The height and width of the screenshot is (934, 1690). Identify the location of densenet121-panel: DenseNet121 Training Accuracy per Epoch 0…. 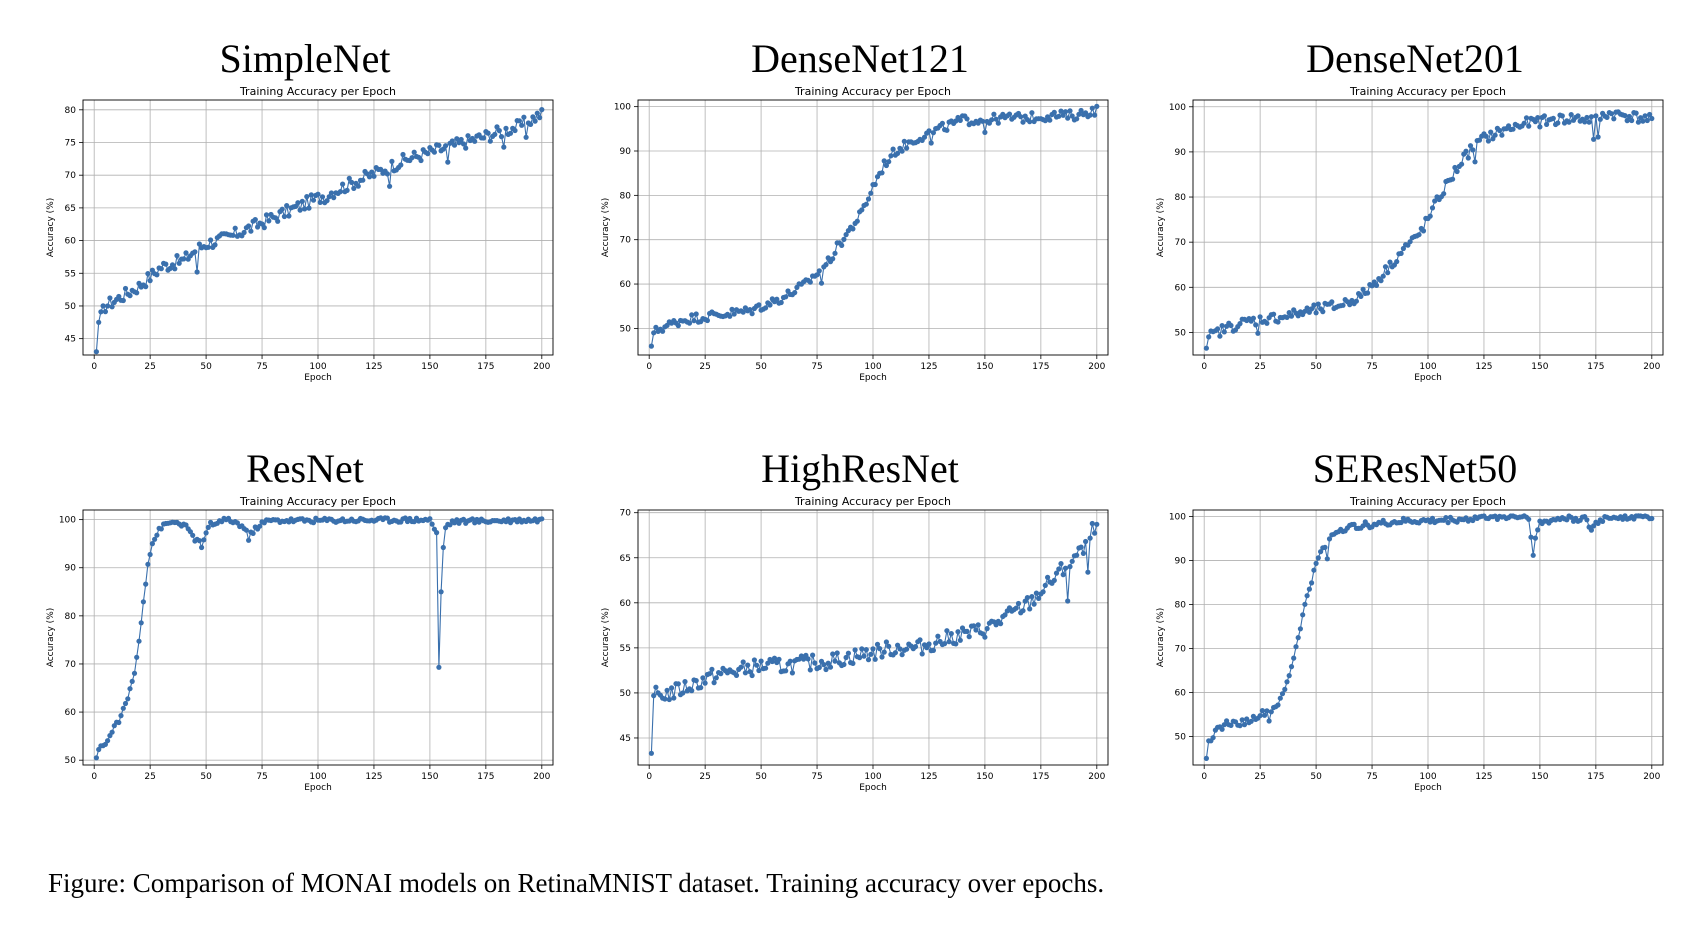
(860, 236).